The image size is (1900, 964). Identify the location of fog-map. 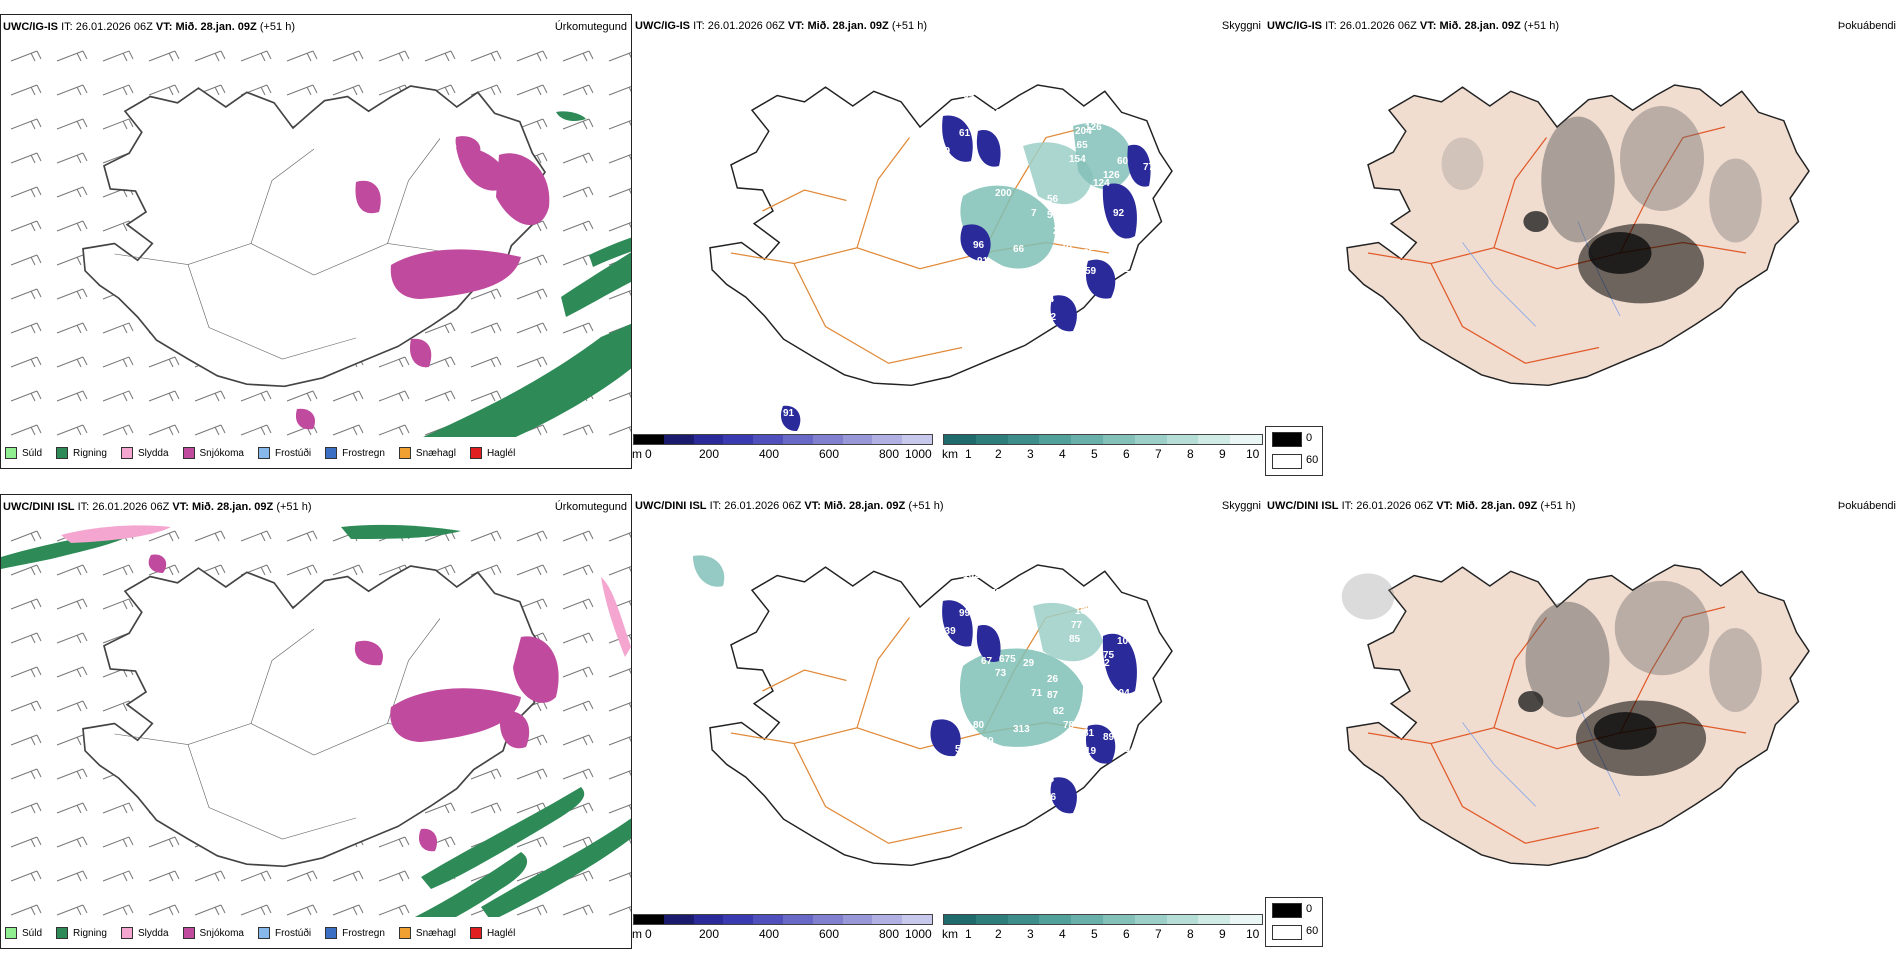
(1578, 235).